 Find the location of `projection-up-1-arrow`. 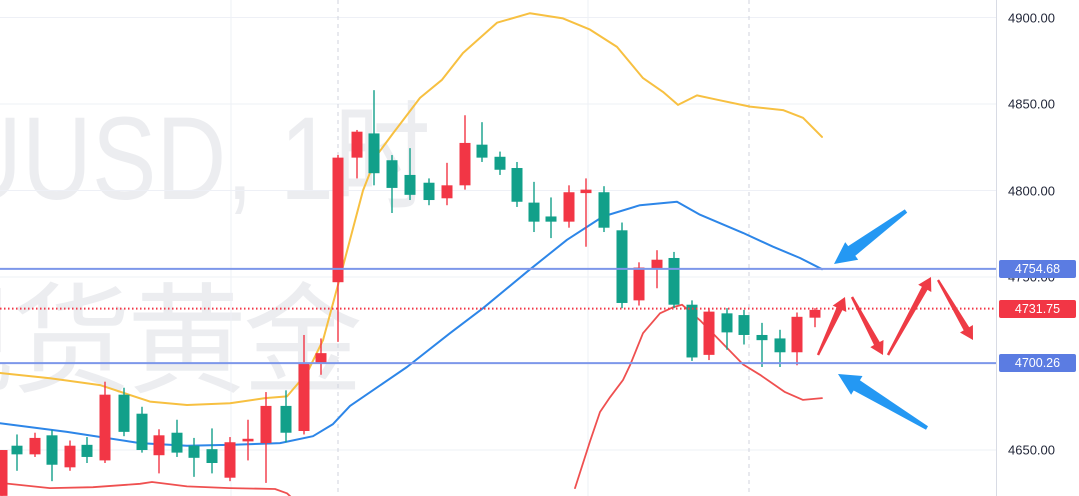

projection-up-1-arrow is located at coordinates (831, 326).